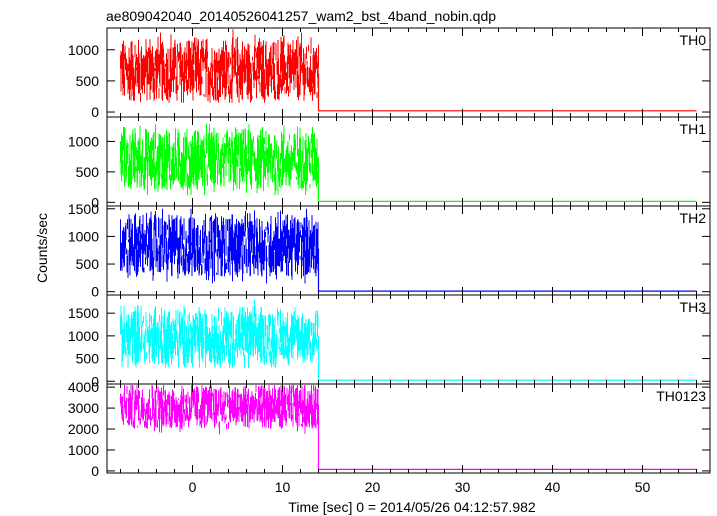  What do you see at coordinates (463, 487) in the screenshot?
I see `x-tick-label: 30` at bounding box center [463, 487].